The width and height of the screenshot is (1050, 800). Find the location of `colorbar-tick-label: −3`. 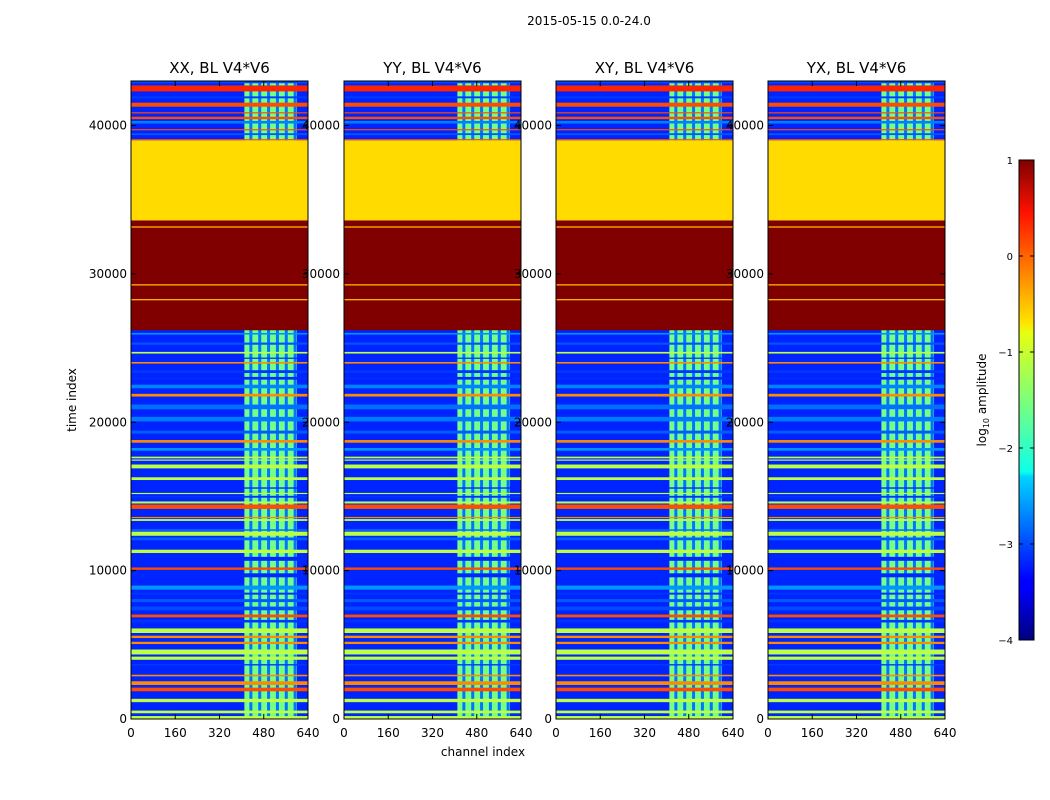

colorbar-tick-label: −3 is located at coordinates (1005, 545).